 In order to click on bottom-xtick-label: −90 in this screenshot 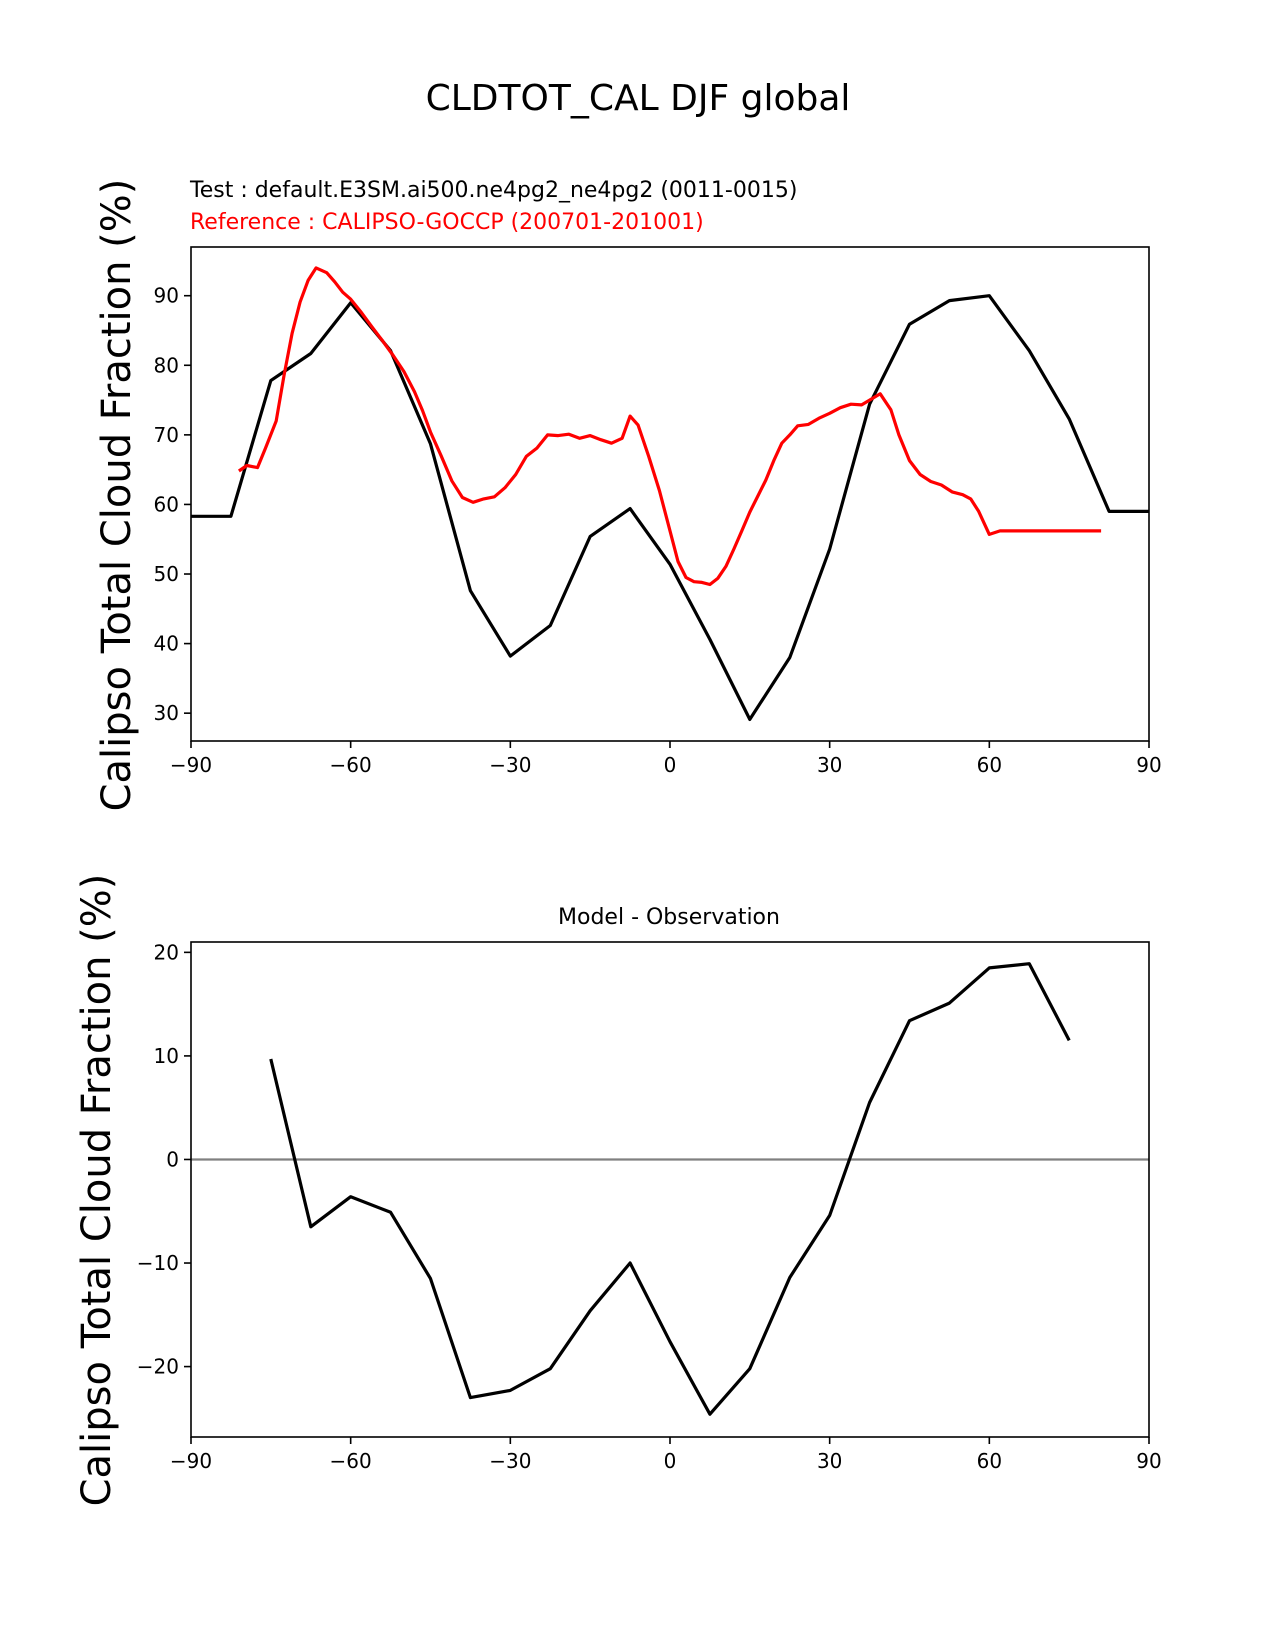, I will do `click(191, 1461)`.